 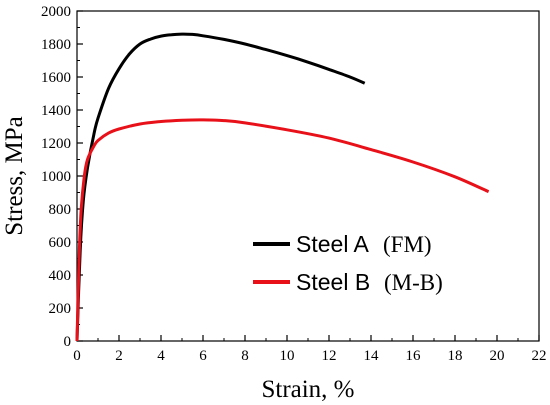 What do you see at coordinates (77, 356) in the screenshot?
I see `x-tick-label: 0` at bounding box center [77, 356].